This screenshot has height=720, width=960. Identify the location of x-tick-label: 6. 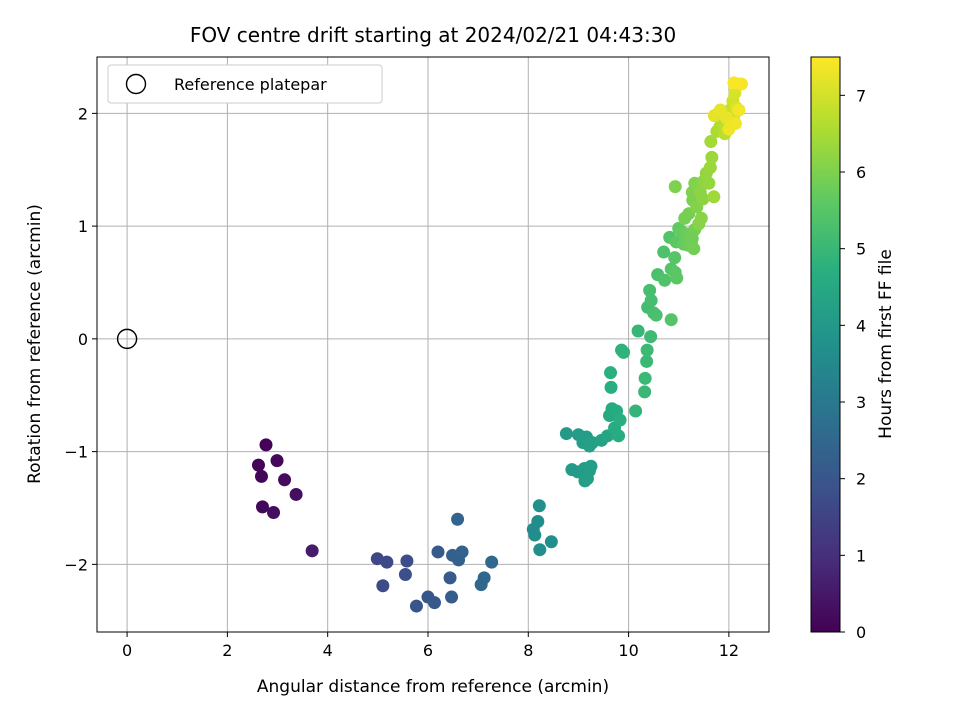
(428, 650).